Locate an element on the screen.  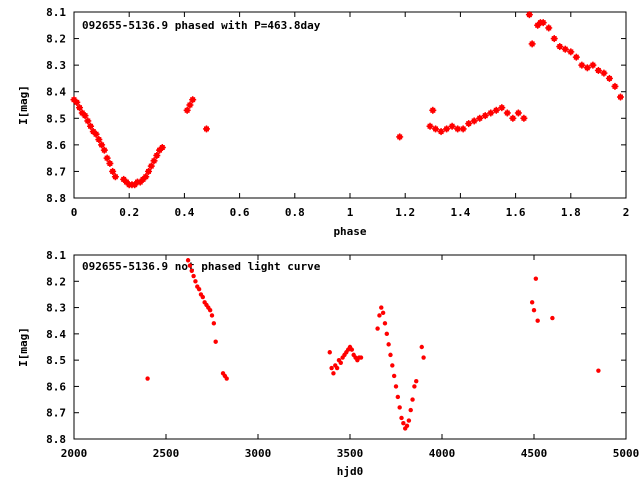
y-tick-label: 8.1 is located at coordinates (56, 12).